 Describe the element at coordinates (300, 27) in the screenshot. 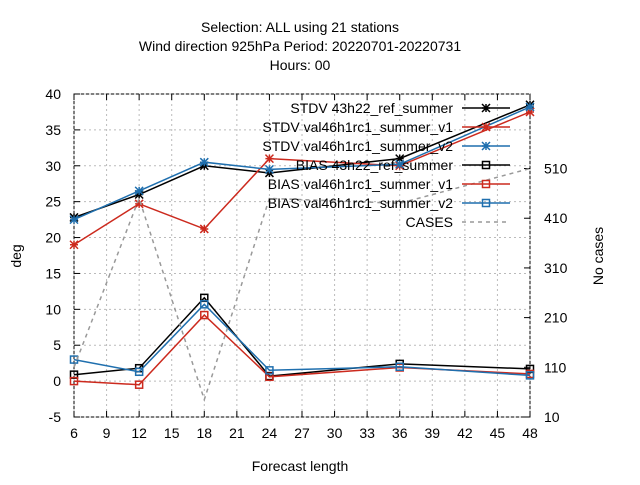

I see `chart-title-line-1: Selection: ALL using 21 stations` at that location.